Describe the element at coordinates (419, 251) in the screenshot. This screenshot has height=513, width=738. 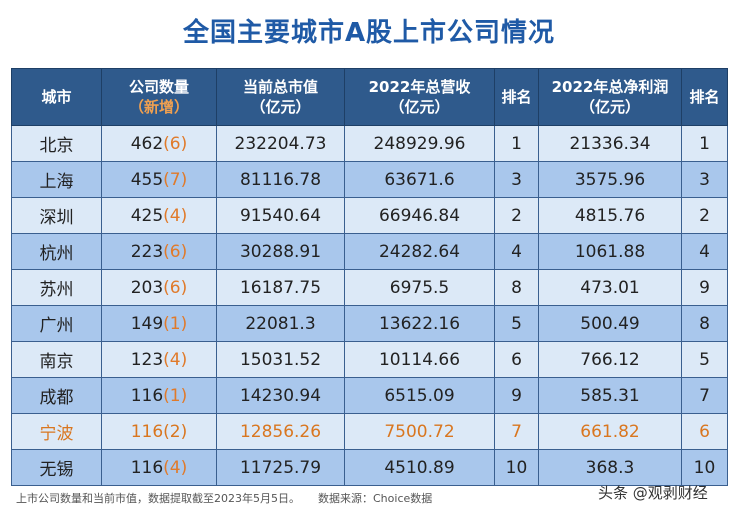
I see `revenue-cell: 24282.64` at that location.